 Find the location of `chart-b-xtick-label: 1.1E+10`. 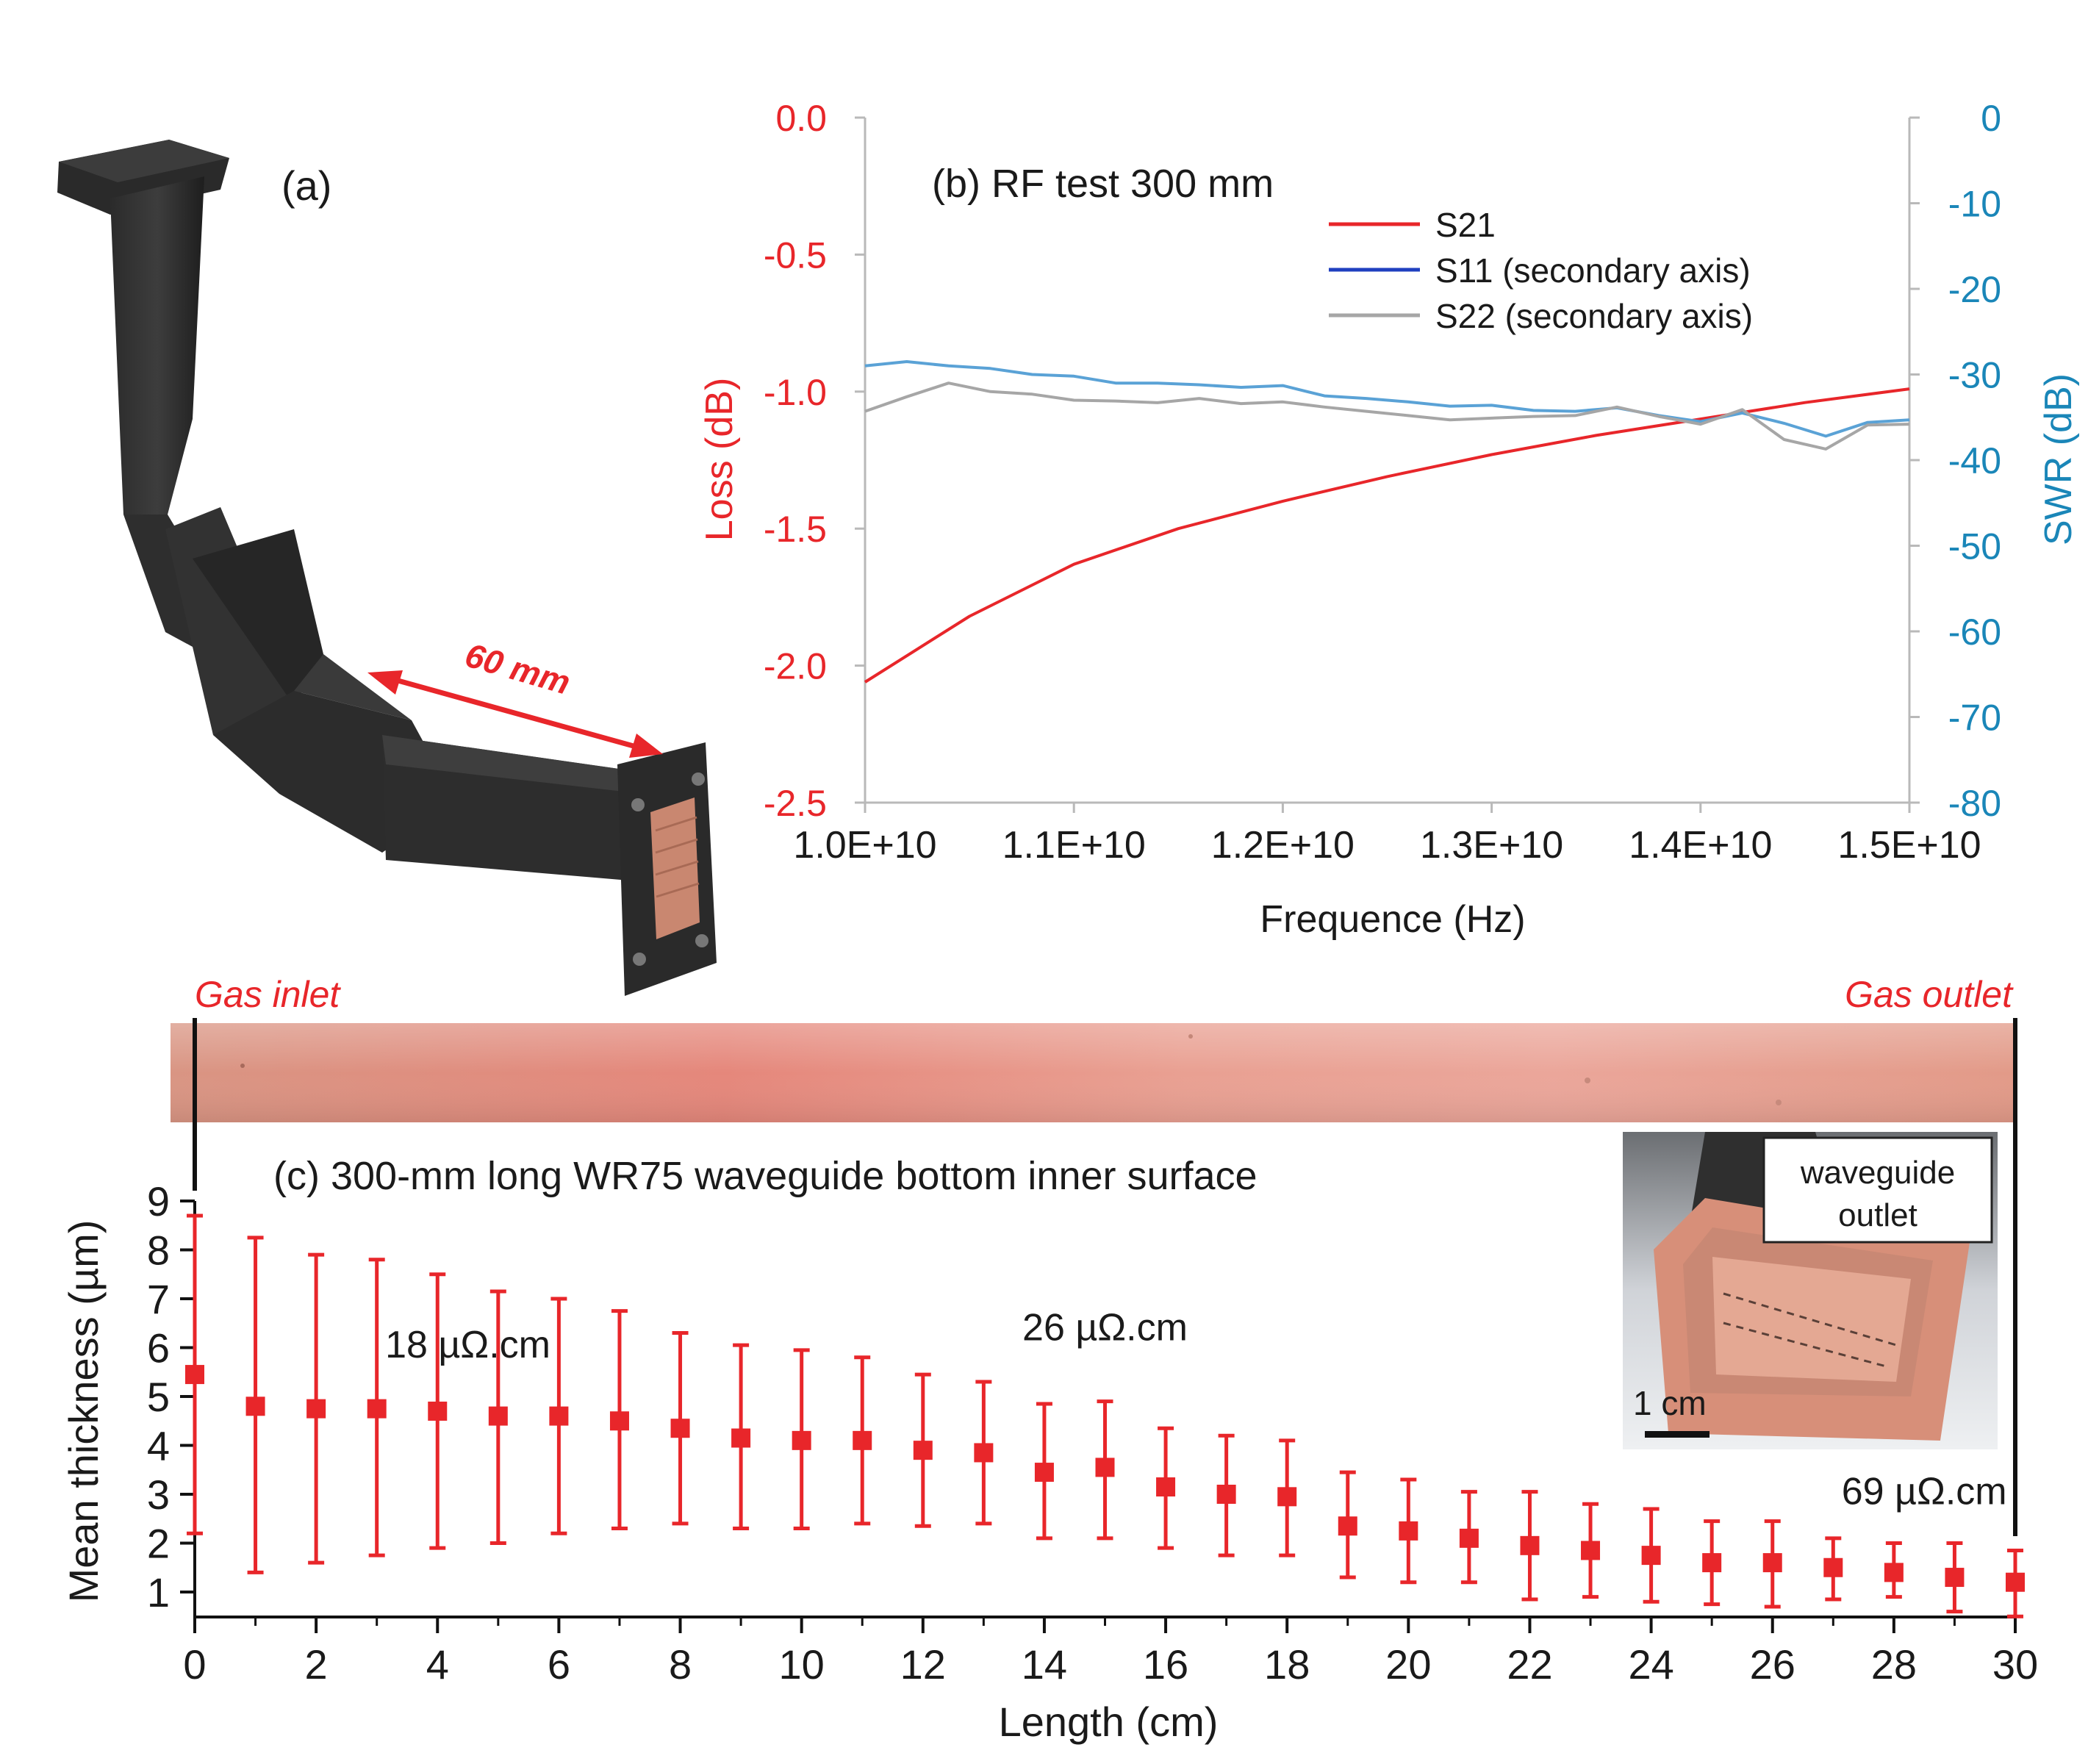

chart-b-xtick-label: 1.1E+10 is located at coordinates (1074, 845).